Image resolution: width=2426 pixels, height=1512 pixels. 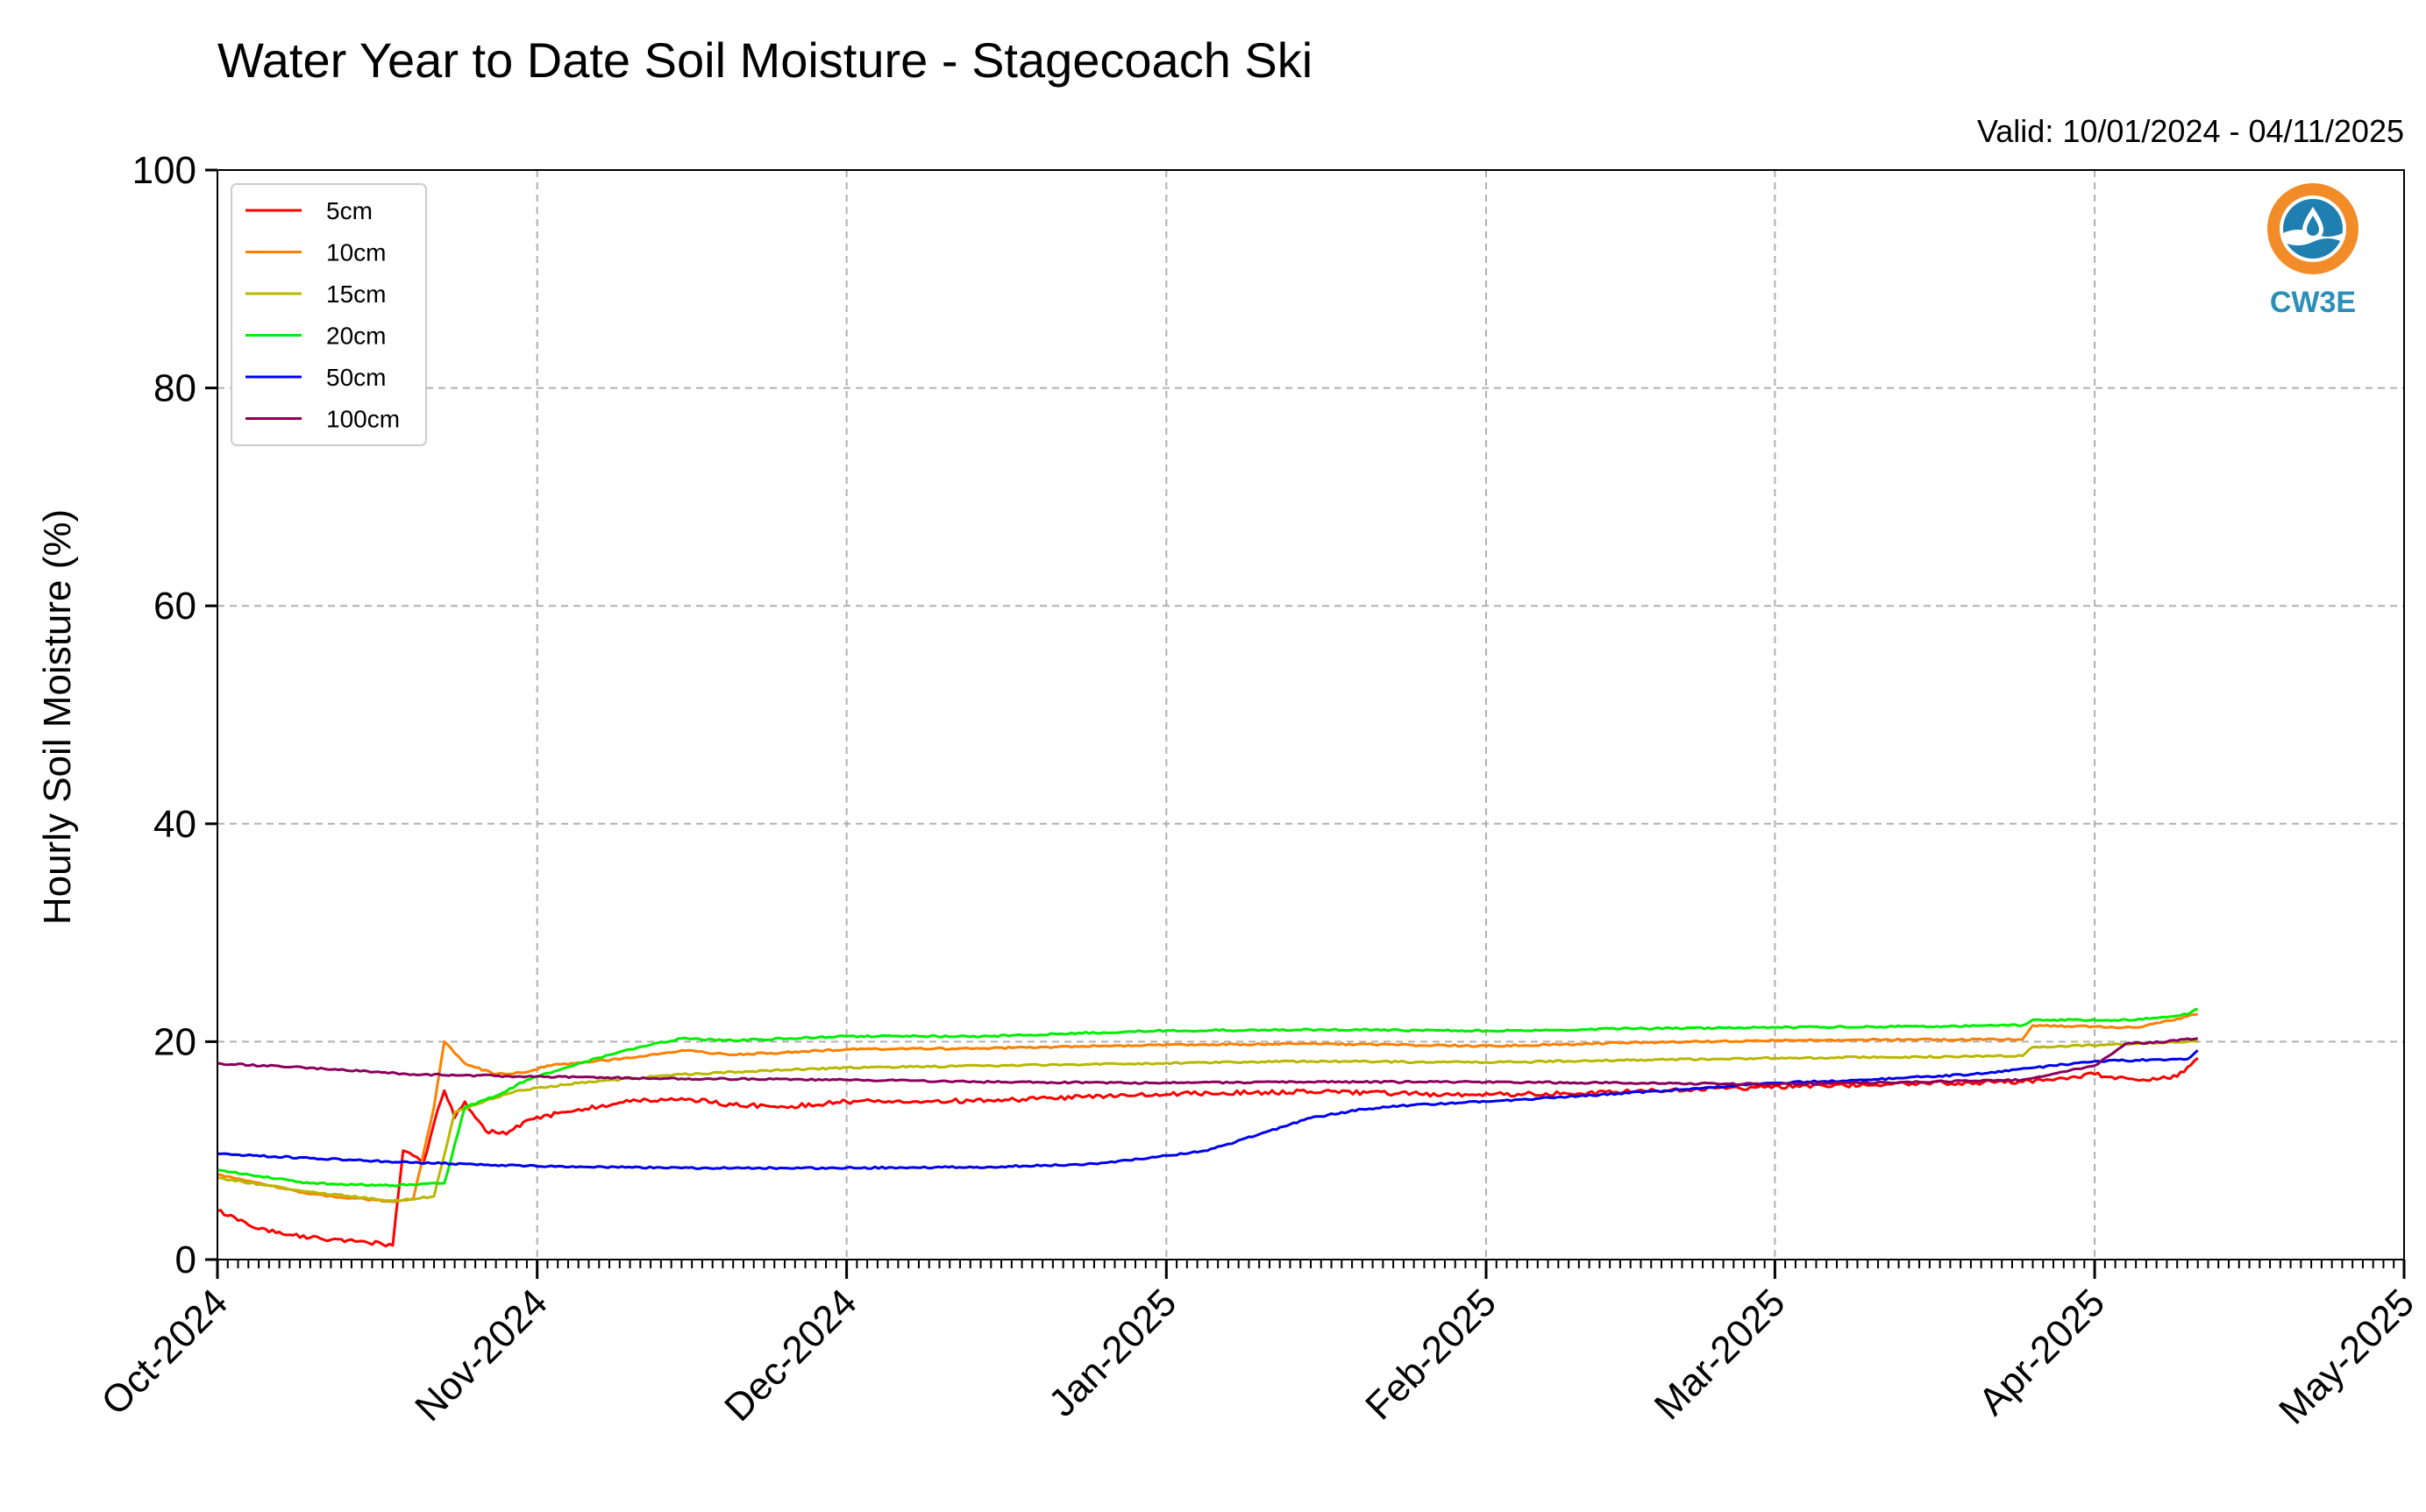 I want to click on x-tick-label: Dec-2024, so click(x=790, y=1355).